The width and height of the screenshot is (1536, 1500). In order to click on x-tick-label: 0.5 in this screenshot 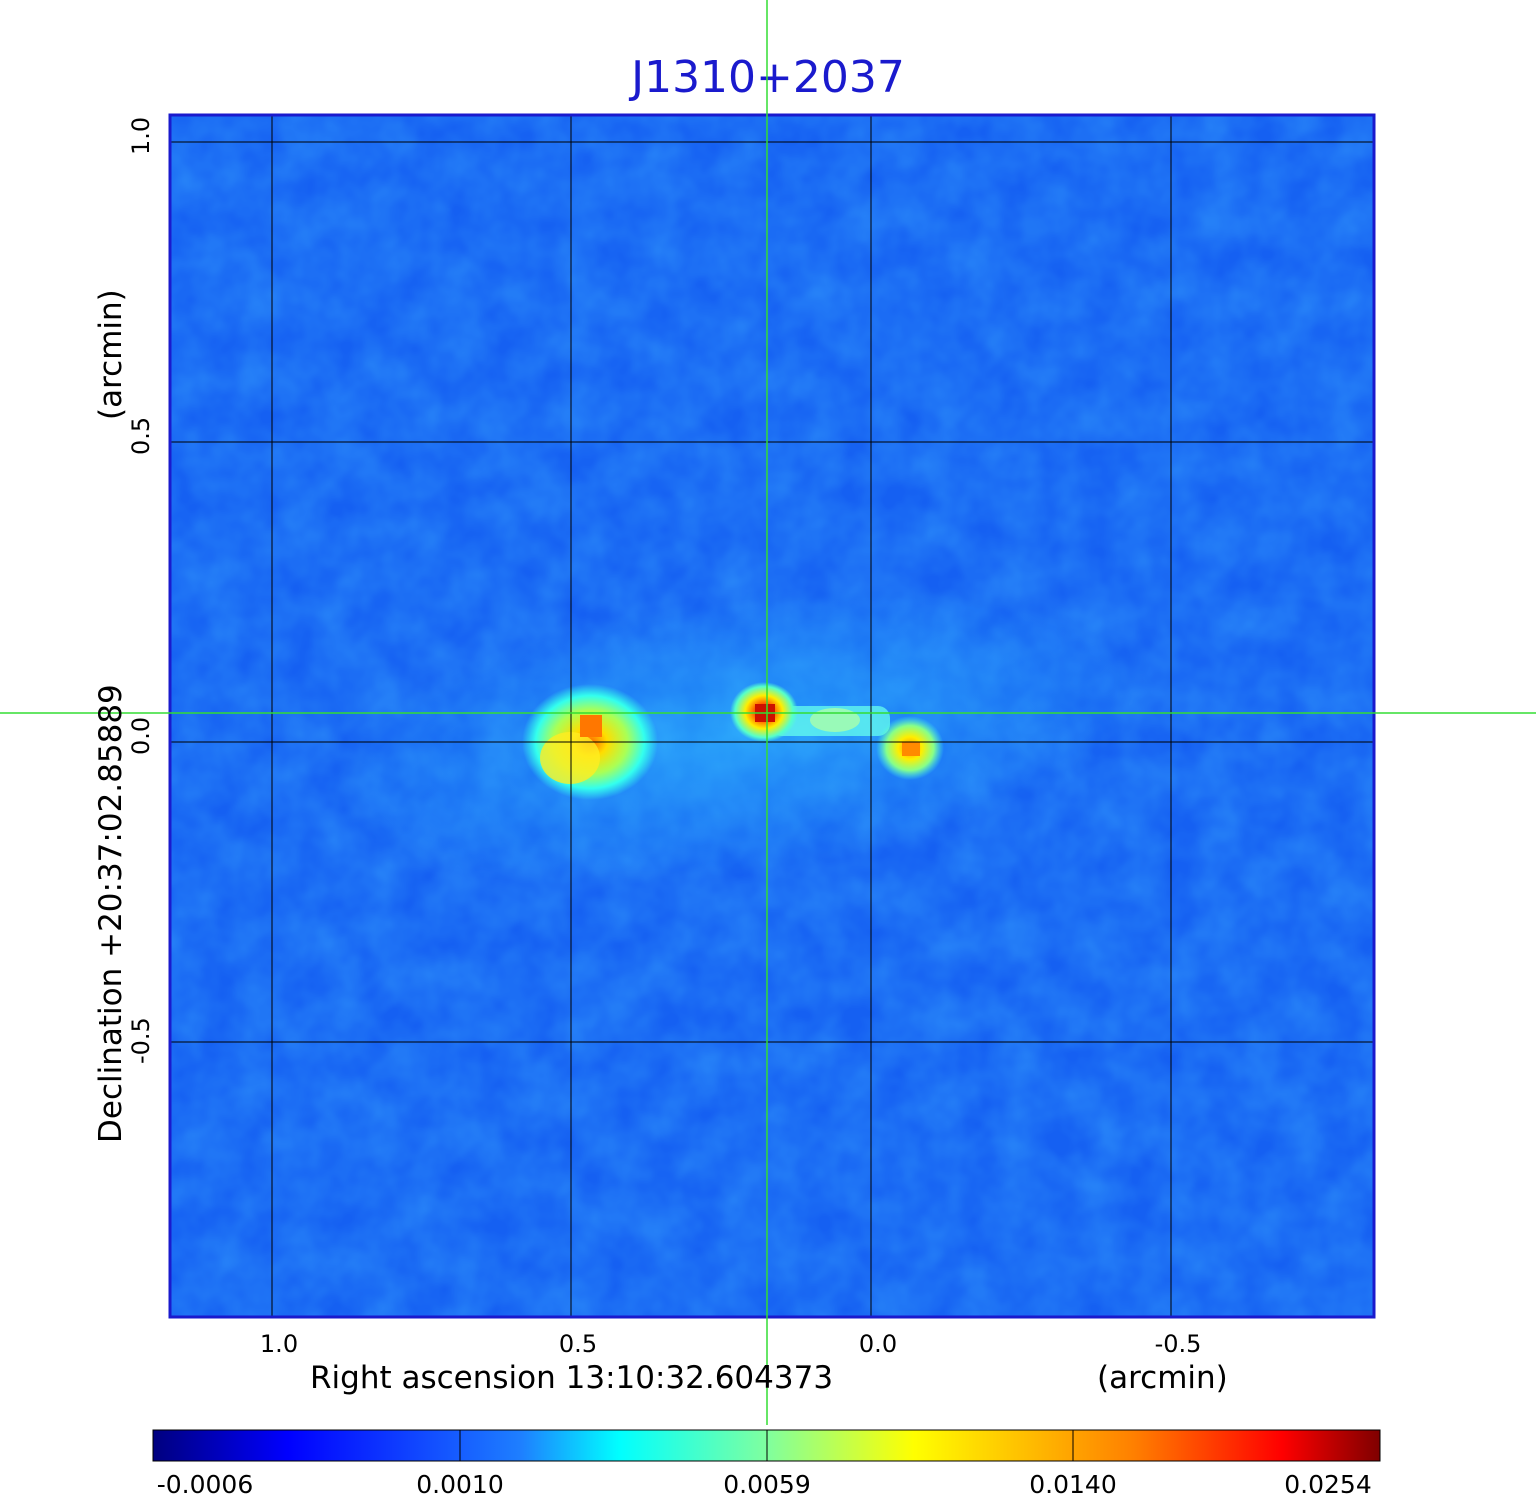, I will do `click(578, 1344)`.